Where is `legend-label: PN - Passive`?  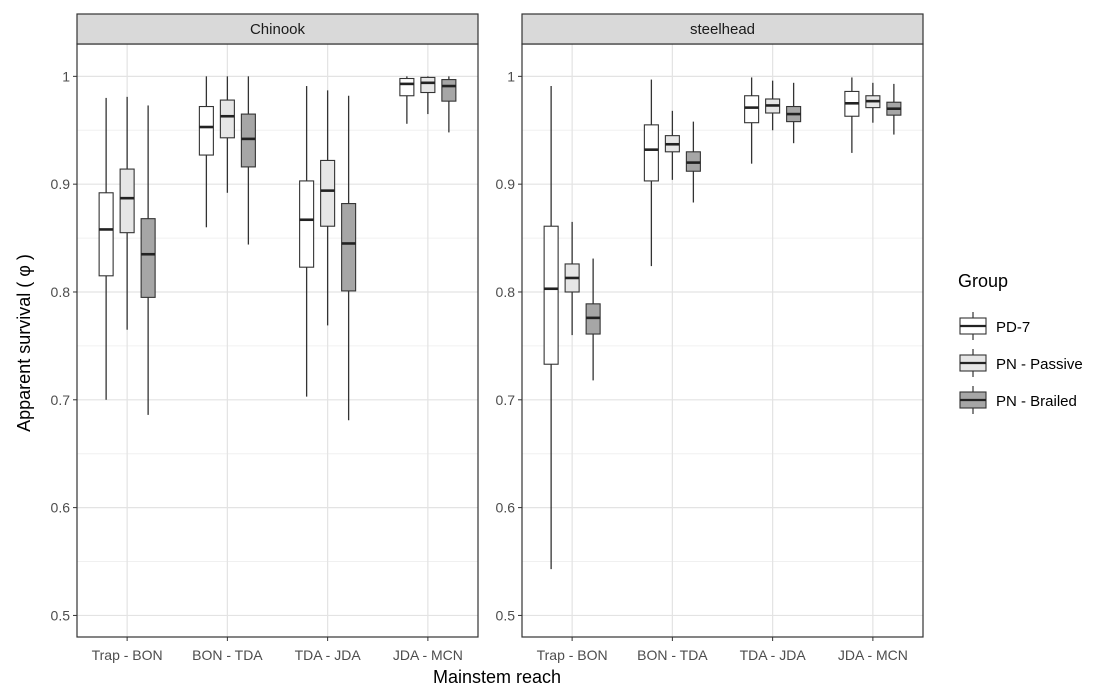 legend-label: PN - Passive is located at coordinates (1039, 364).